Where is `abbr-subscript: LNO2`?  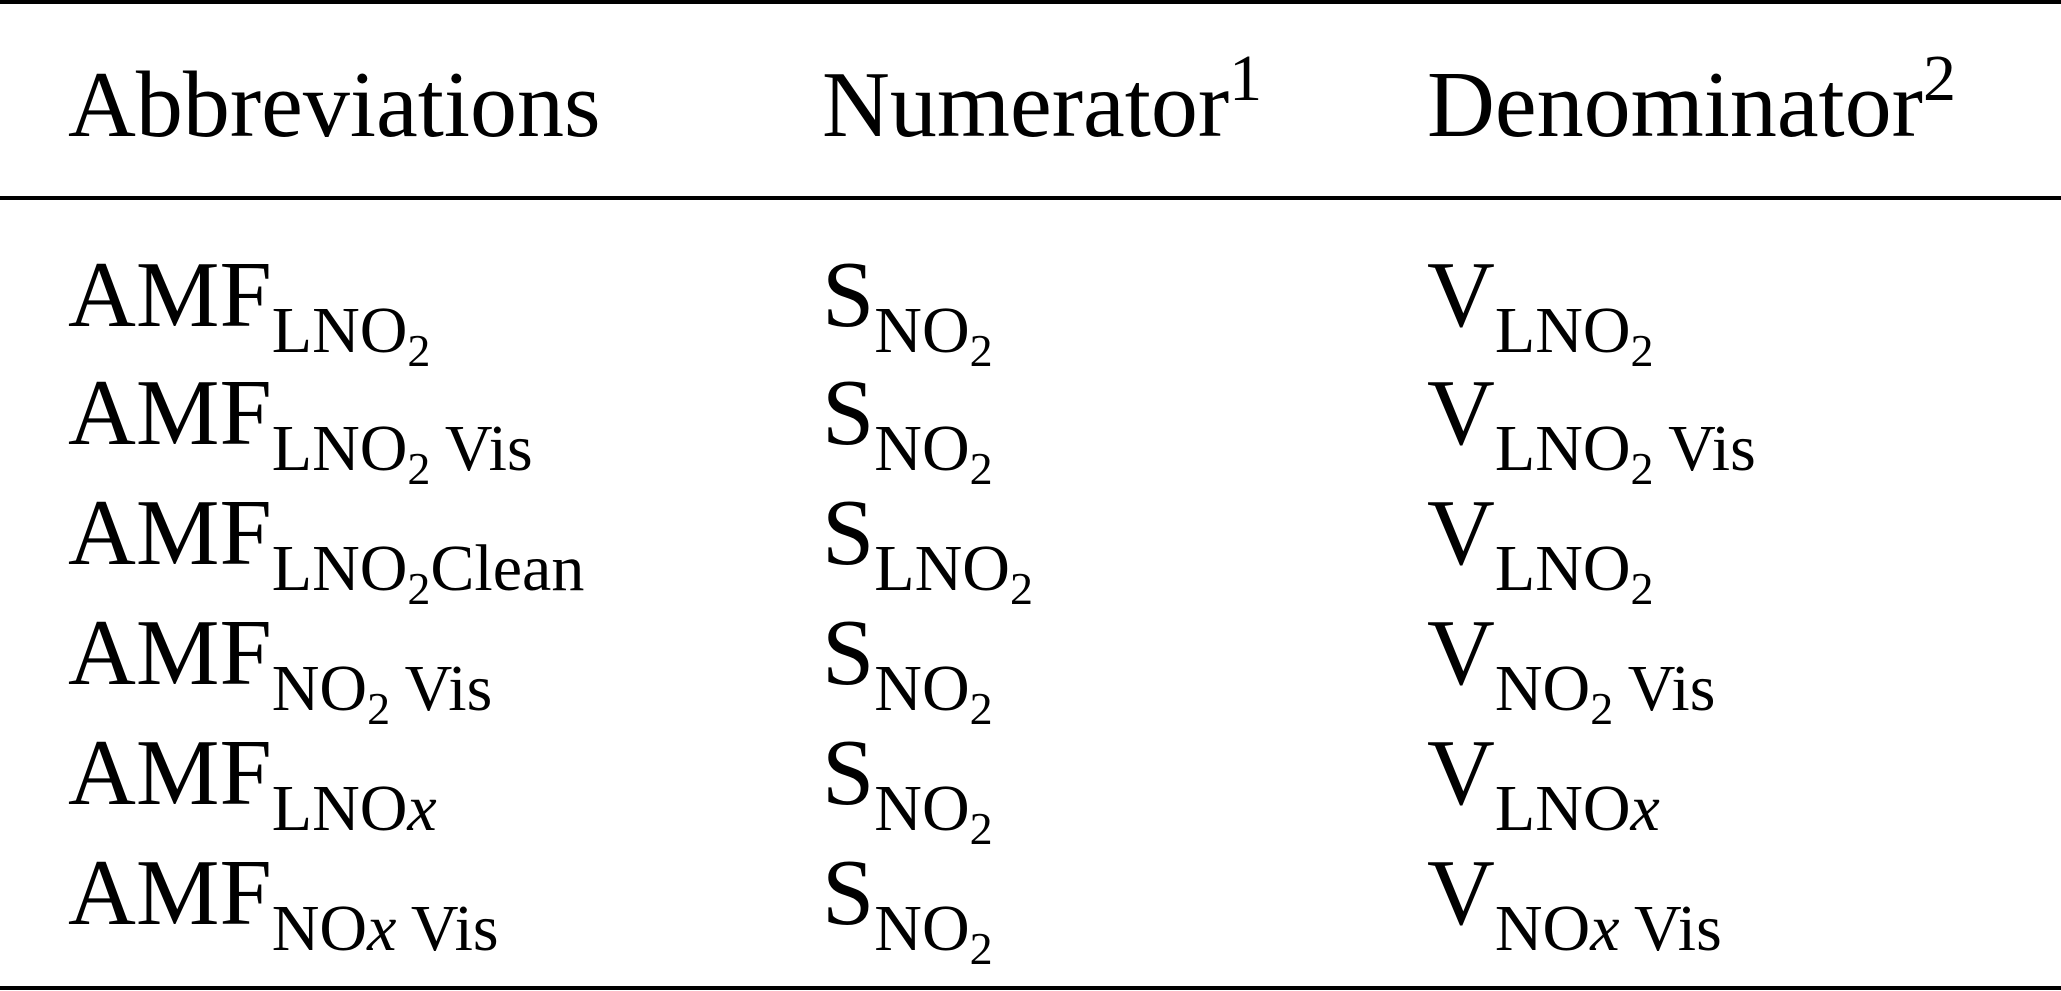
abbr-subscript: LNO2 is located at coordinates (351, 334).